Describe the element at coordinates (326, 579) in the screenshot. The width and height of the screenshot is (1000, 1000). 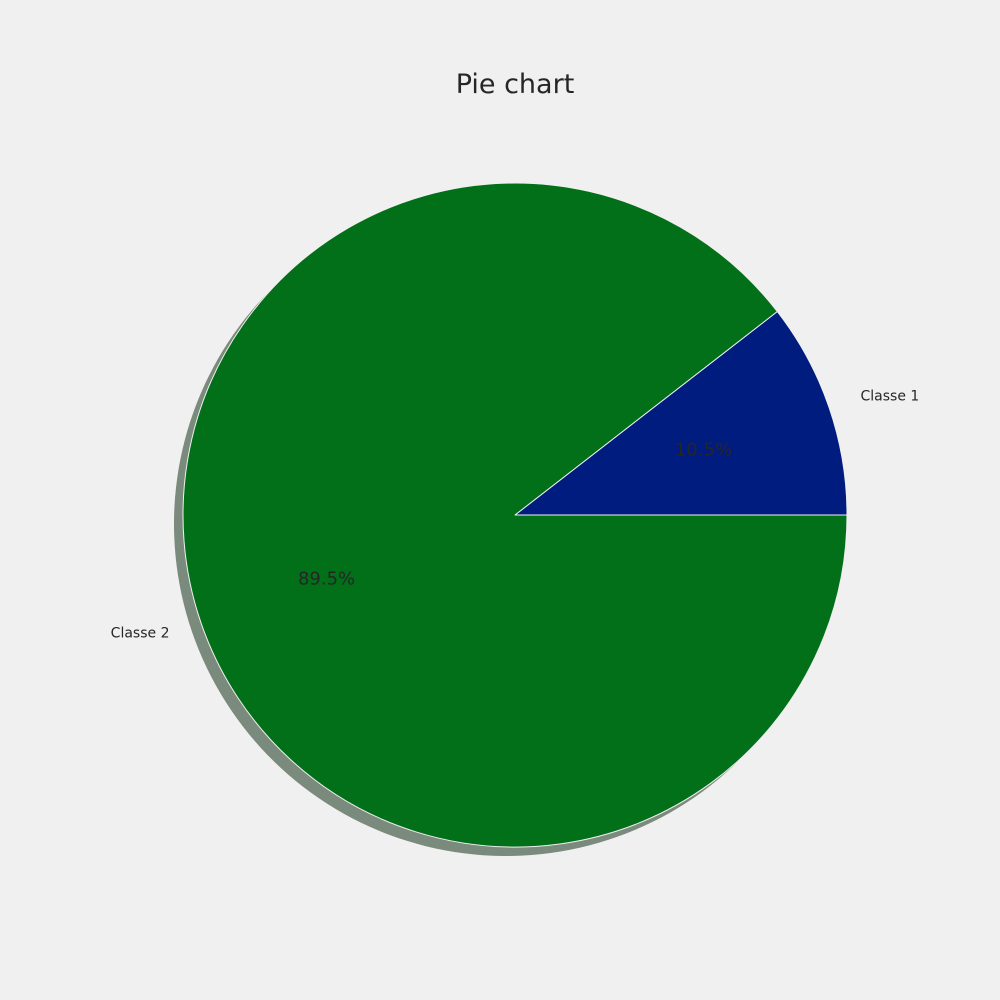
I see `percent-label-classe-2: 89.5%` at that location.